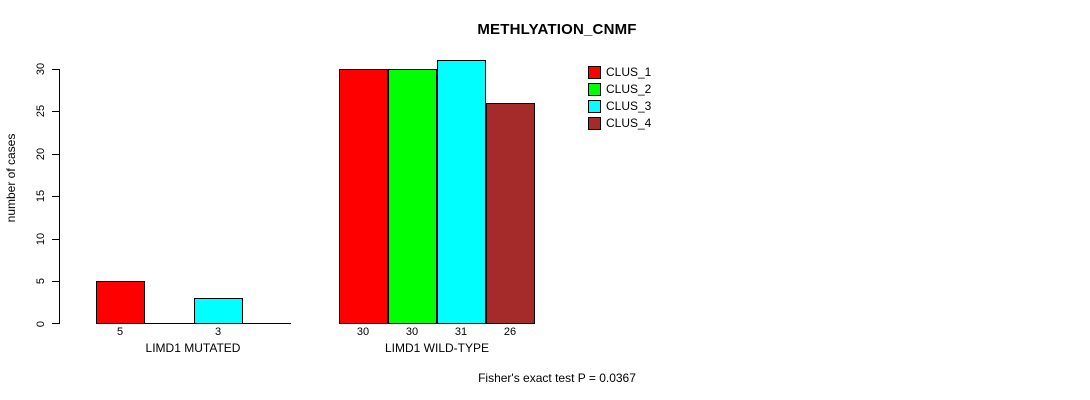 This screenshot has width=1090, height=400. What do you see at coordinates (629, 89) in the screenshot?
I see `legend-label: CLUS_2` at bounding box center [629, 89].